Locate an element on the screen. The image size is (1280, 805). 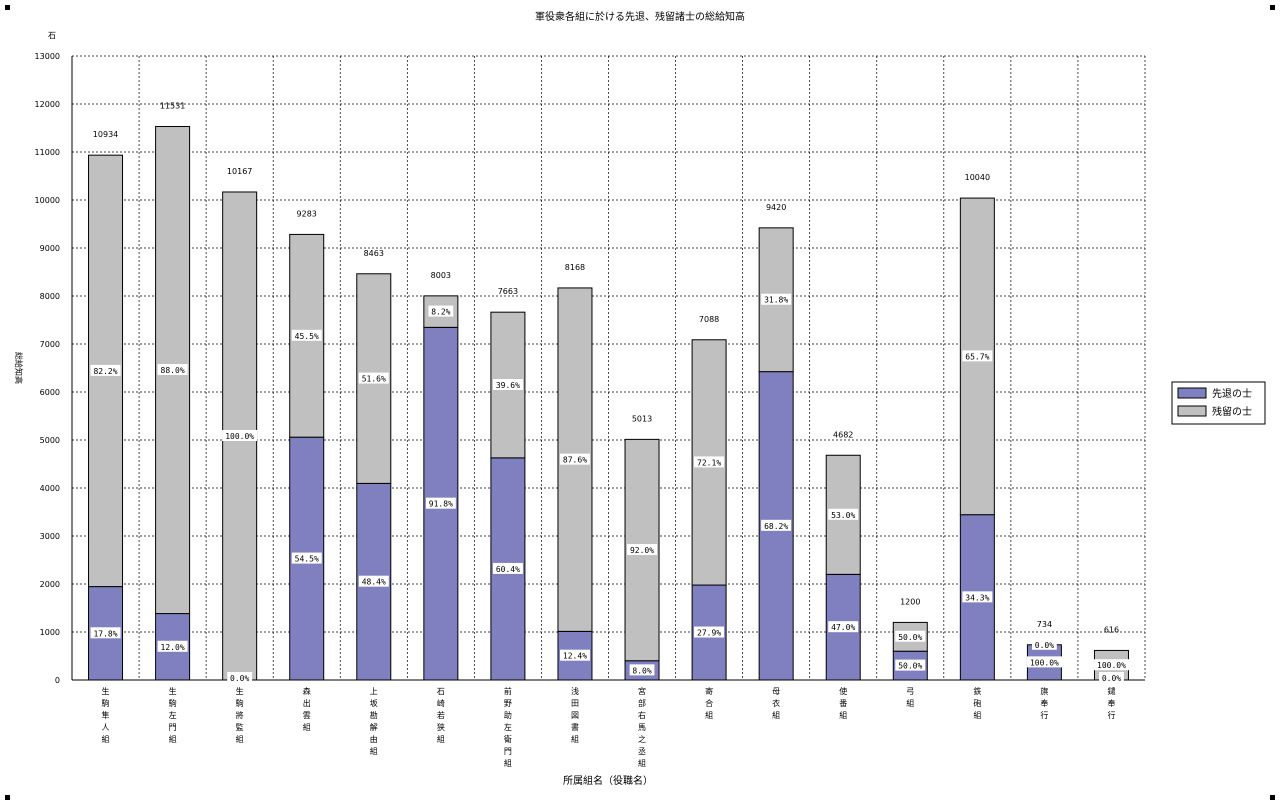
y-tick-label: 11000 is located at coordinates (47, 152).